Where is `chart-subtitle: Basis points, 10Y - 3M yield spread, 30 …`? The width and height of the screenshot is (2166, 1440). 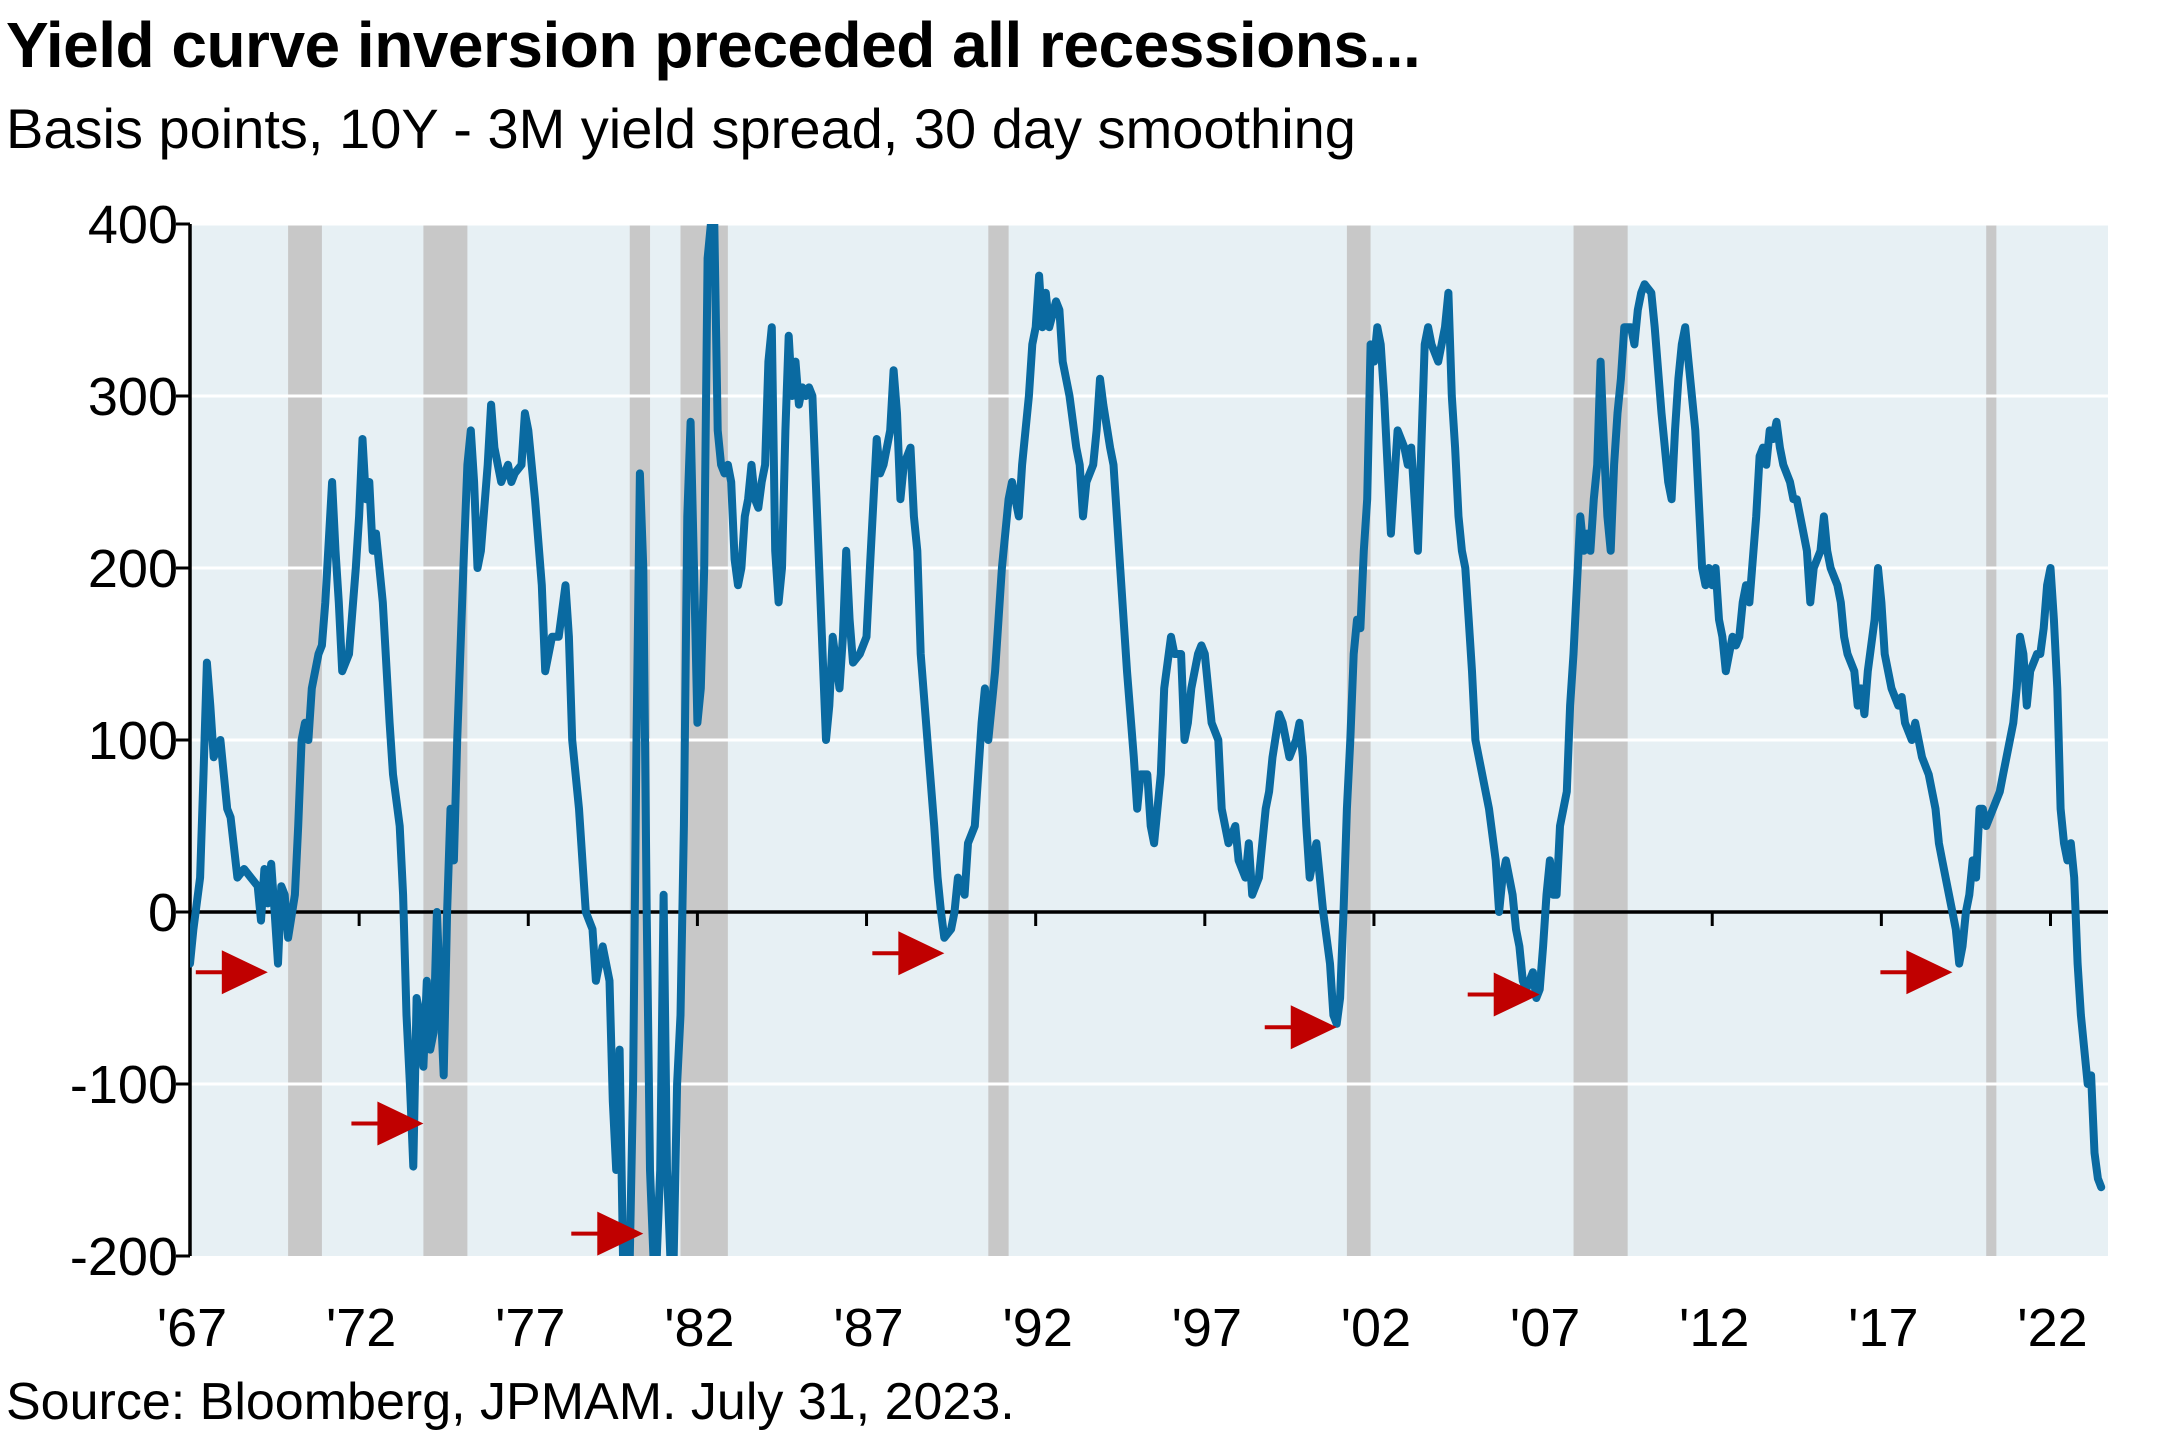
chart-subtitle: Basis points, 10Y - 3M yield spread, 30 … is located at coordinates (681, 128).